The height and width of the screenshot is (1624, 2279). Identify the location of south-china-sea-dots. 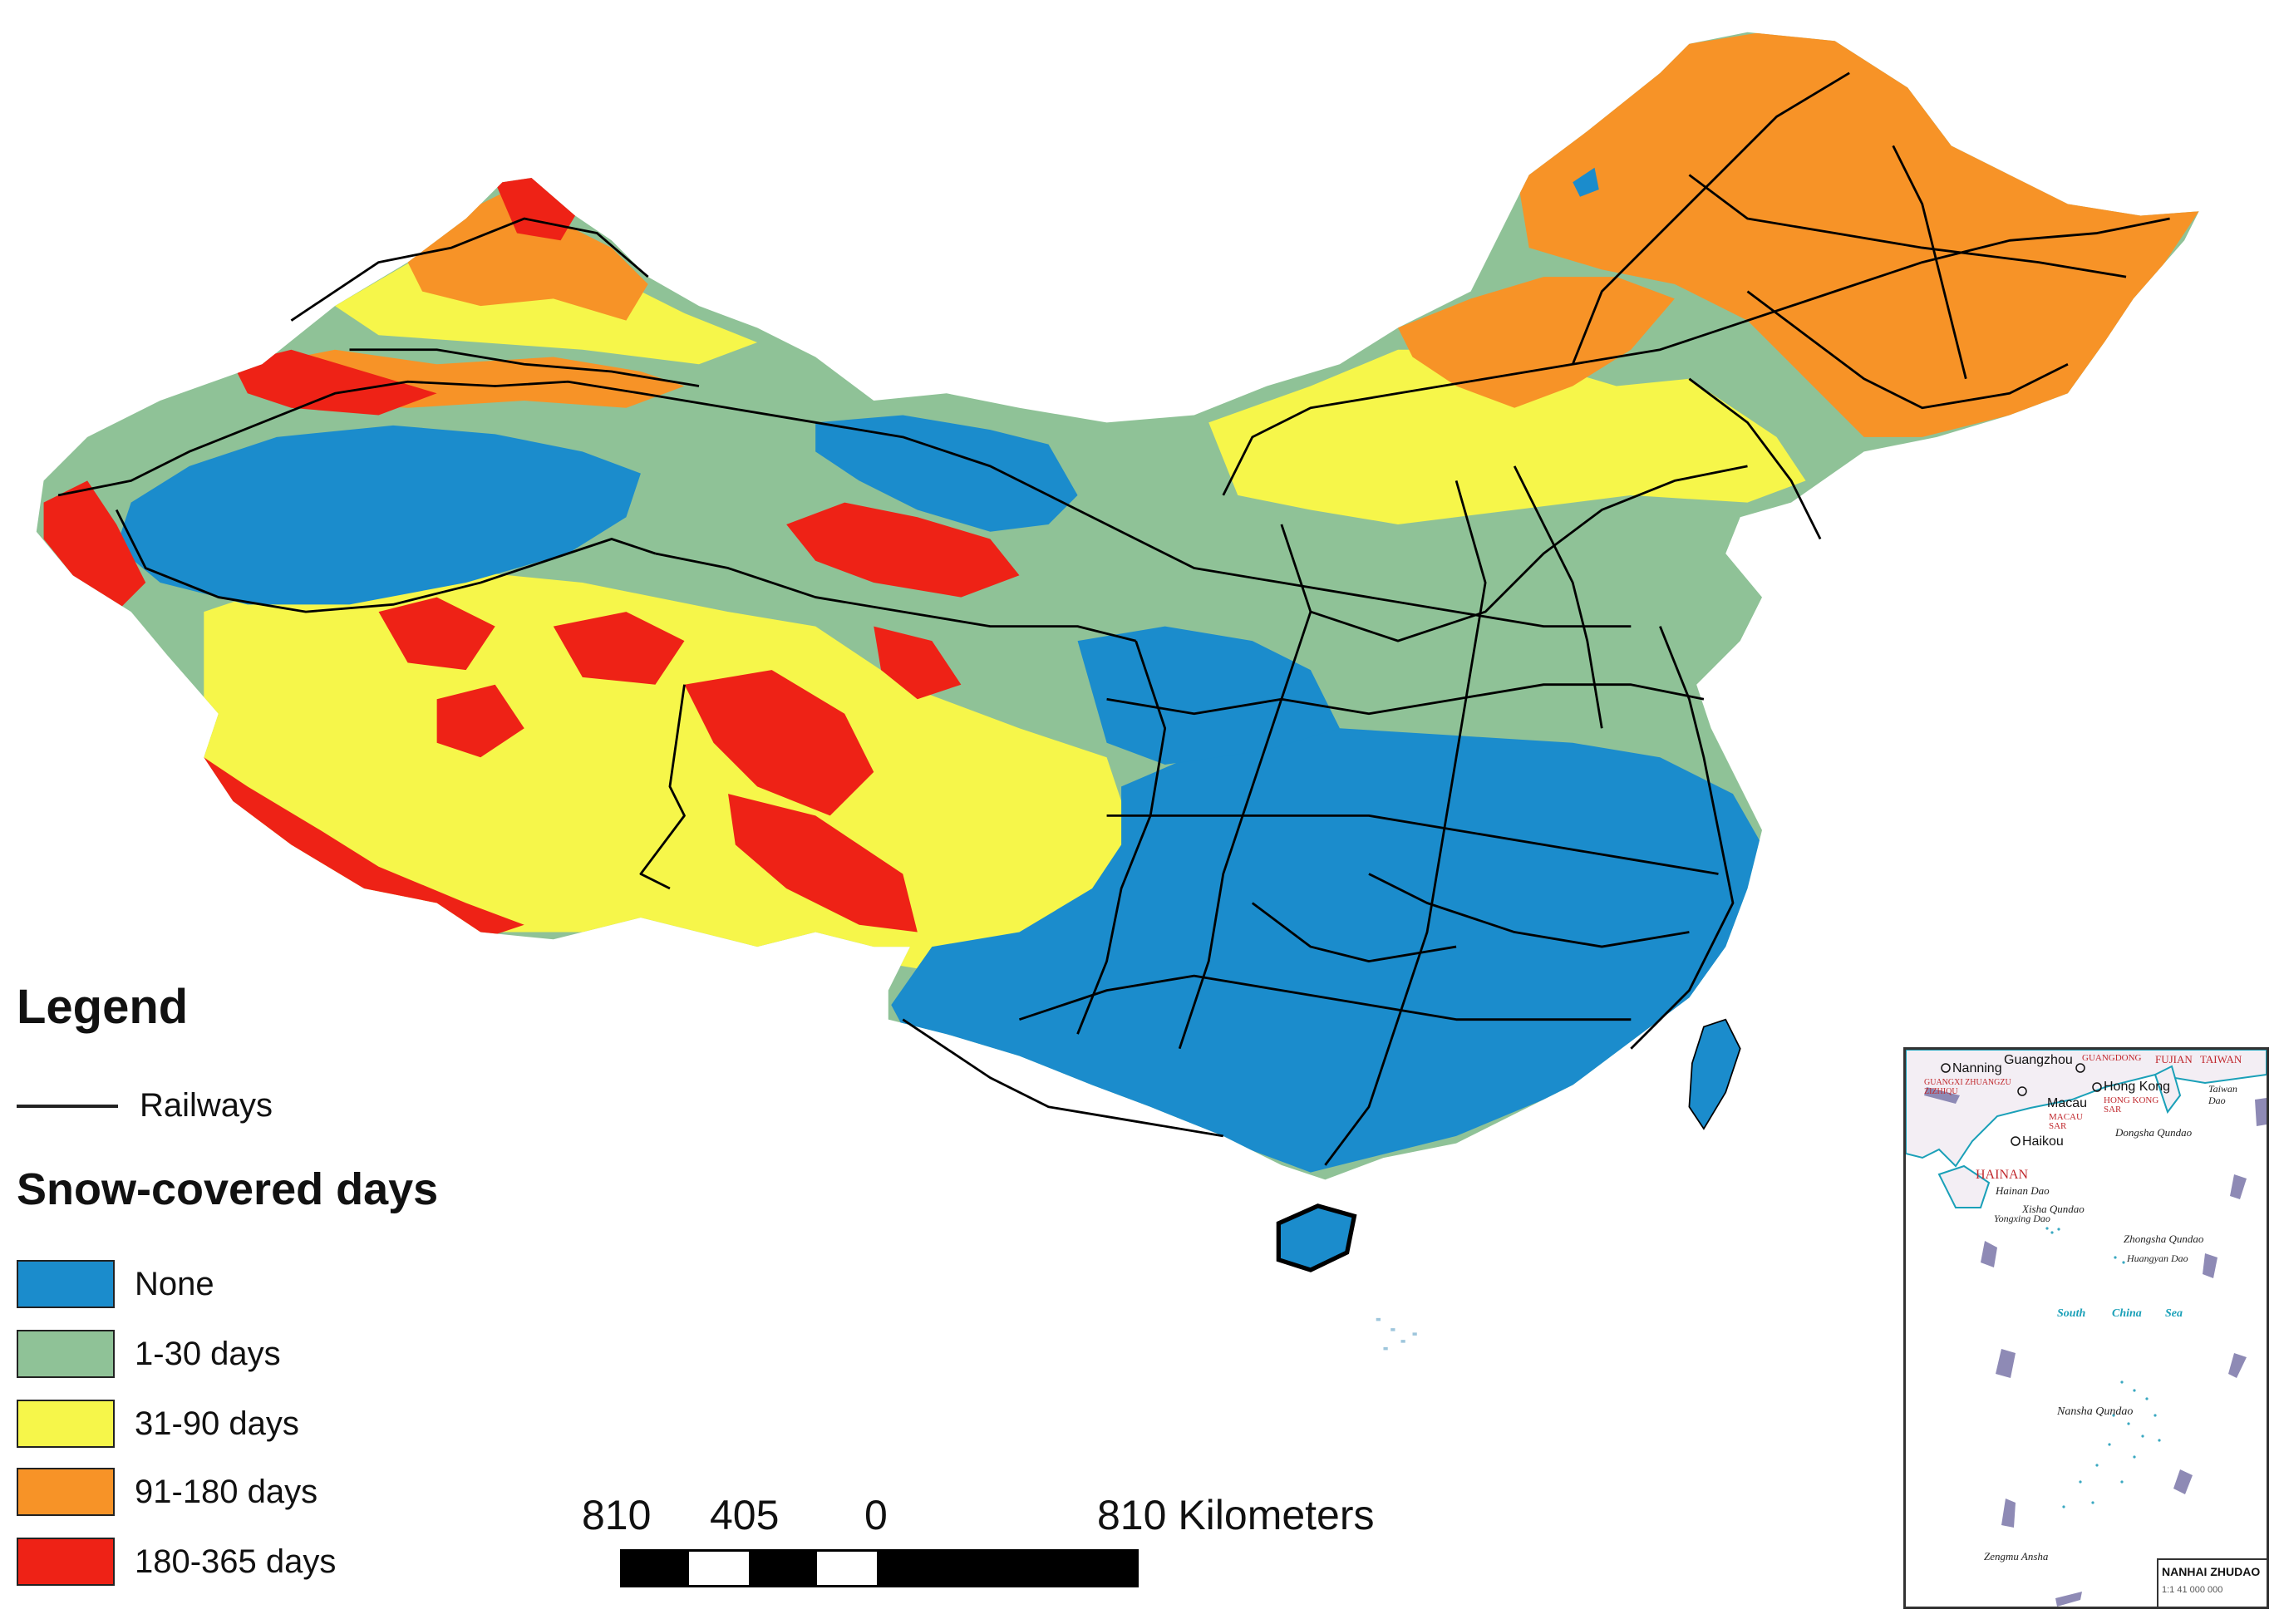
(1396, 1334).